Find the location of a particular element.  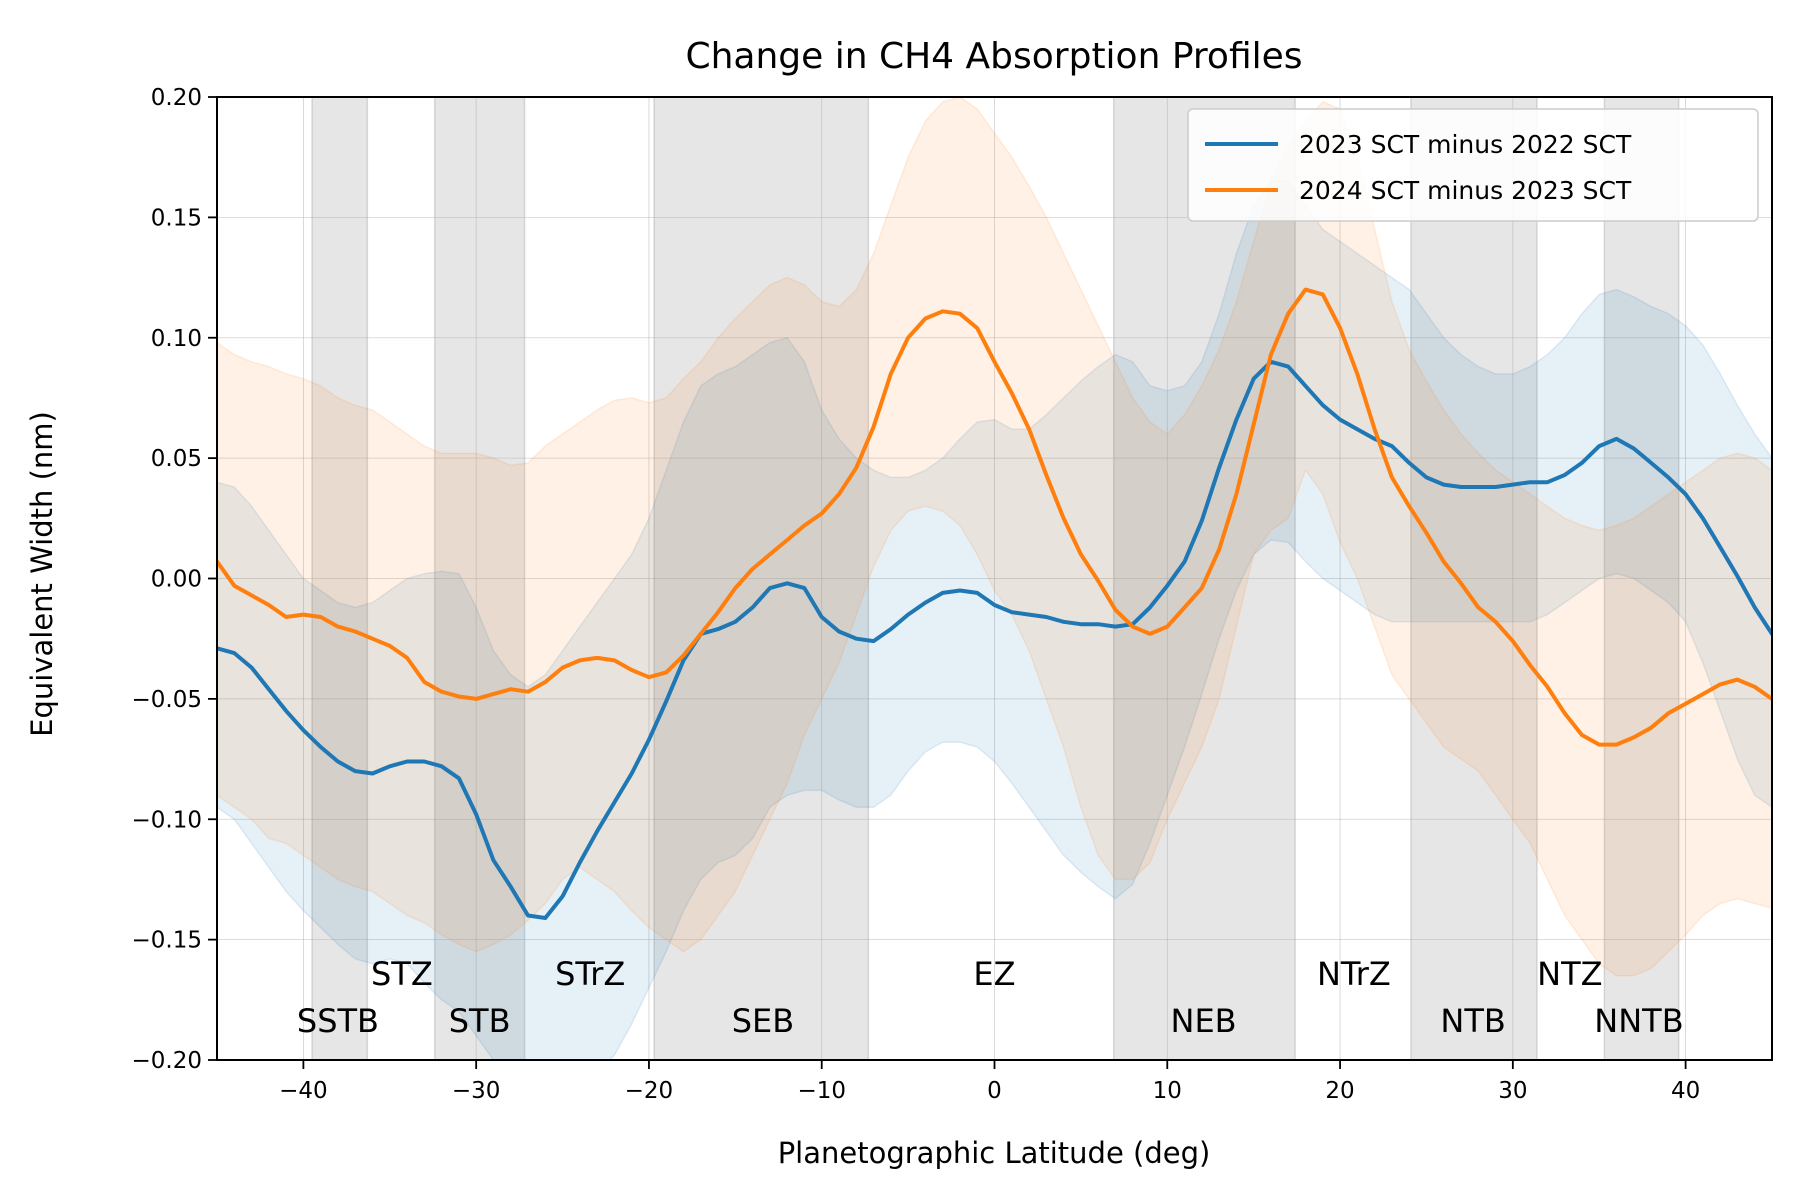

y-tick-label: 0.20 is located at coordinates (176, 98).